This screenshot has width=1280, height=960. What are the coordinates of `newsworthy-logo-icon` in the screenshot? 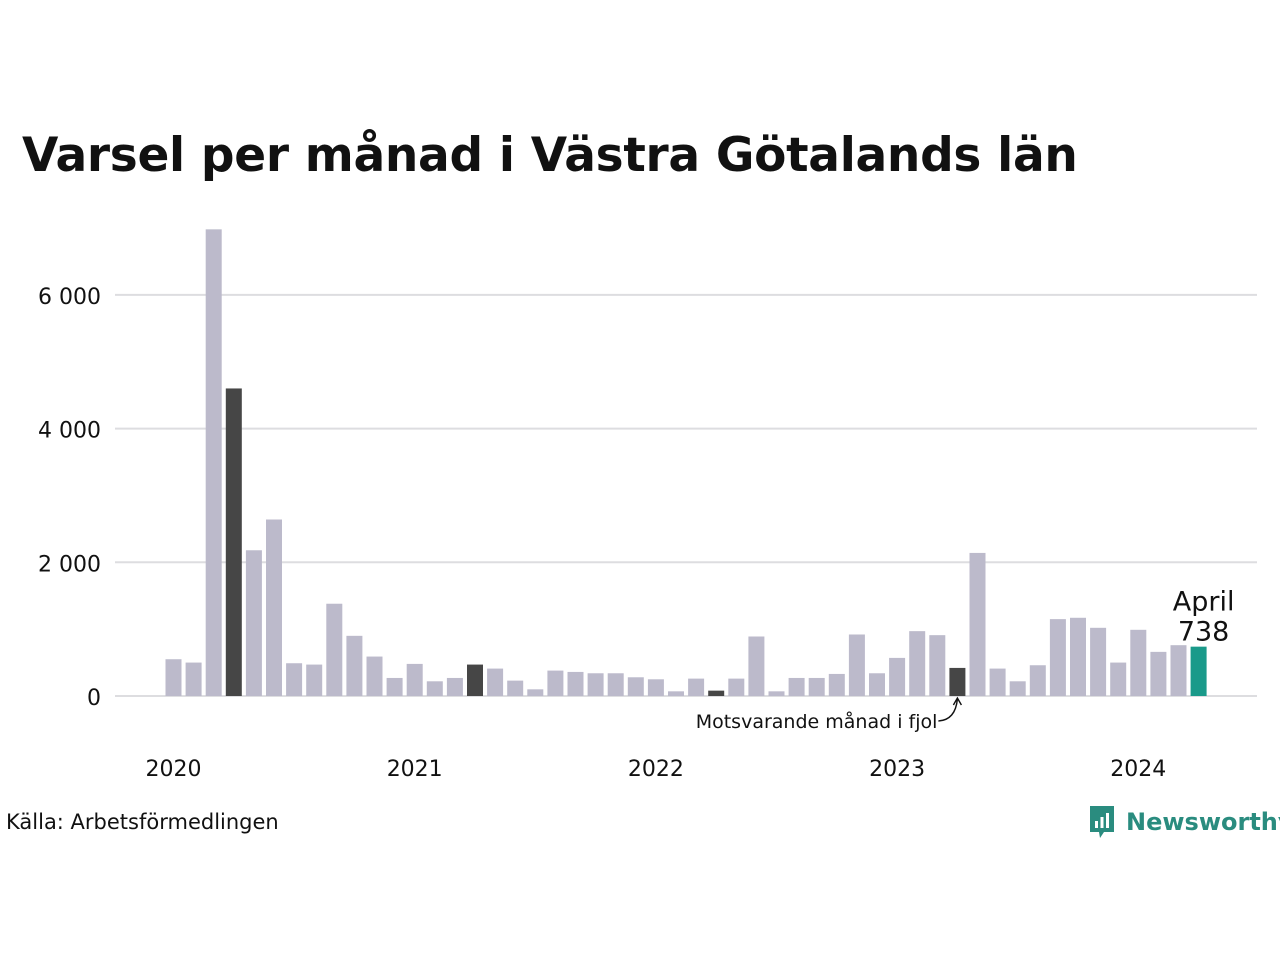 It's located at (1102, 822).